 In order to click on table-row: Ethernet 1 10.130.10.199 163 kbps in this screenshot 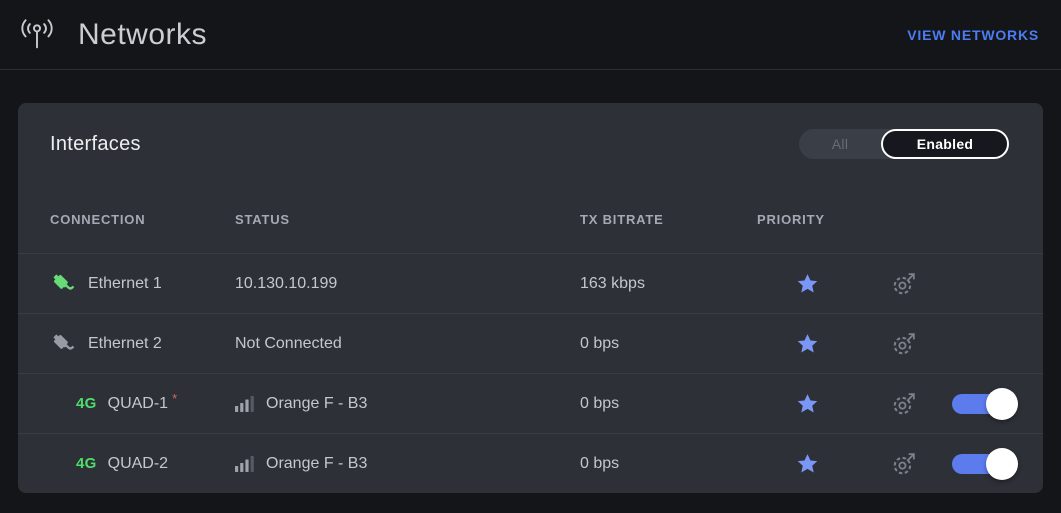, I will do `click(530, 283)`.